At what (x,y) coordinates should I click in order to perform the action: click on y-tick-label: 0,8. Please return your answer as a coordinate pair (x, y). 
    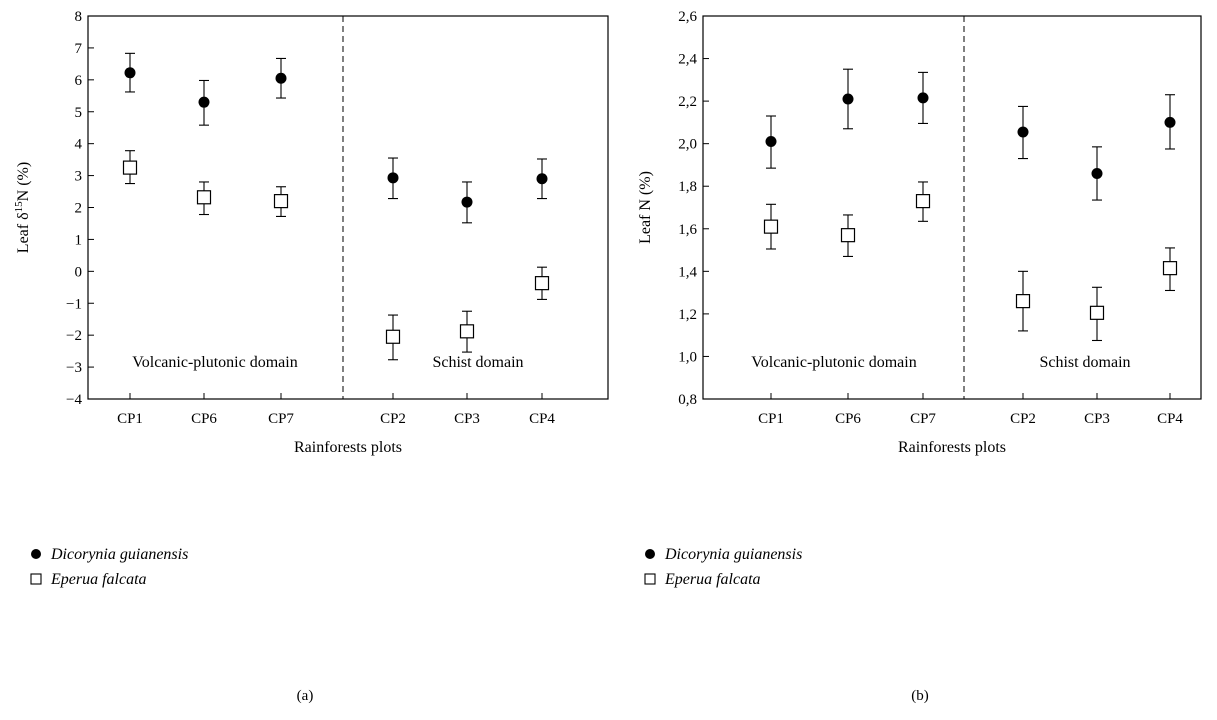
    Looking at the image, I should click on (687, 400).